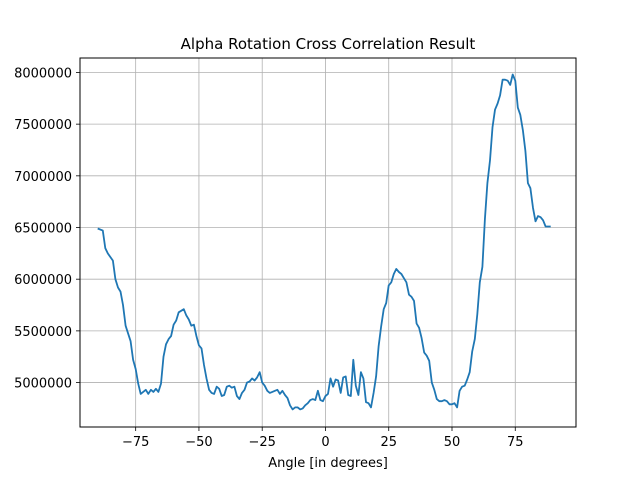 This screenshot has height=480, width=640. What do you see at coordinates (135, 442) in the screenshot?
I see `x-tick-label: −75` at bounding box center [135, 442].